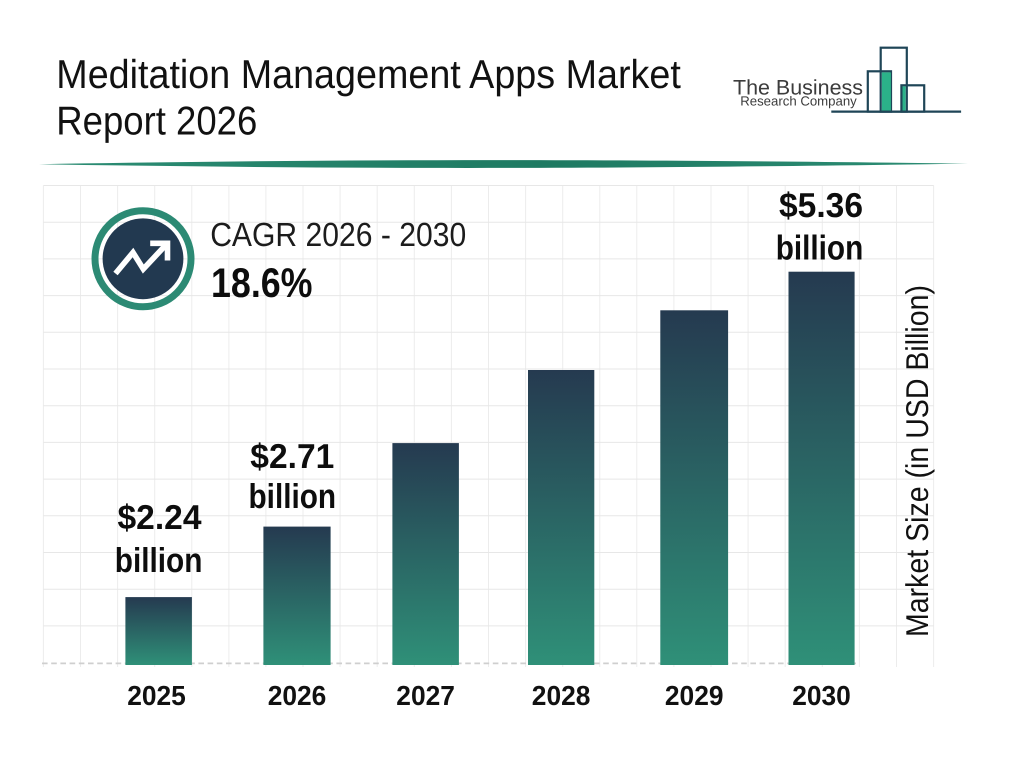 The width and height of the screenshot is (1024, 773). What do you see at coordinates (694, 695) in the screenshot?
I see `svg-text: 2029` at bounding box center [694, 695].